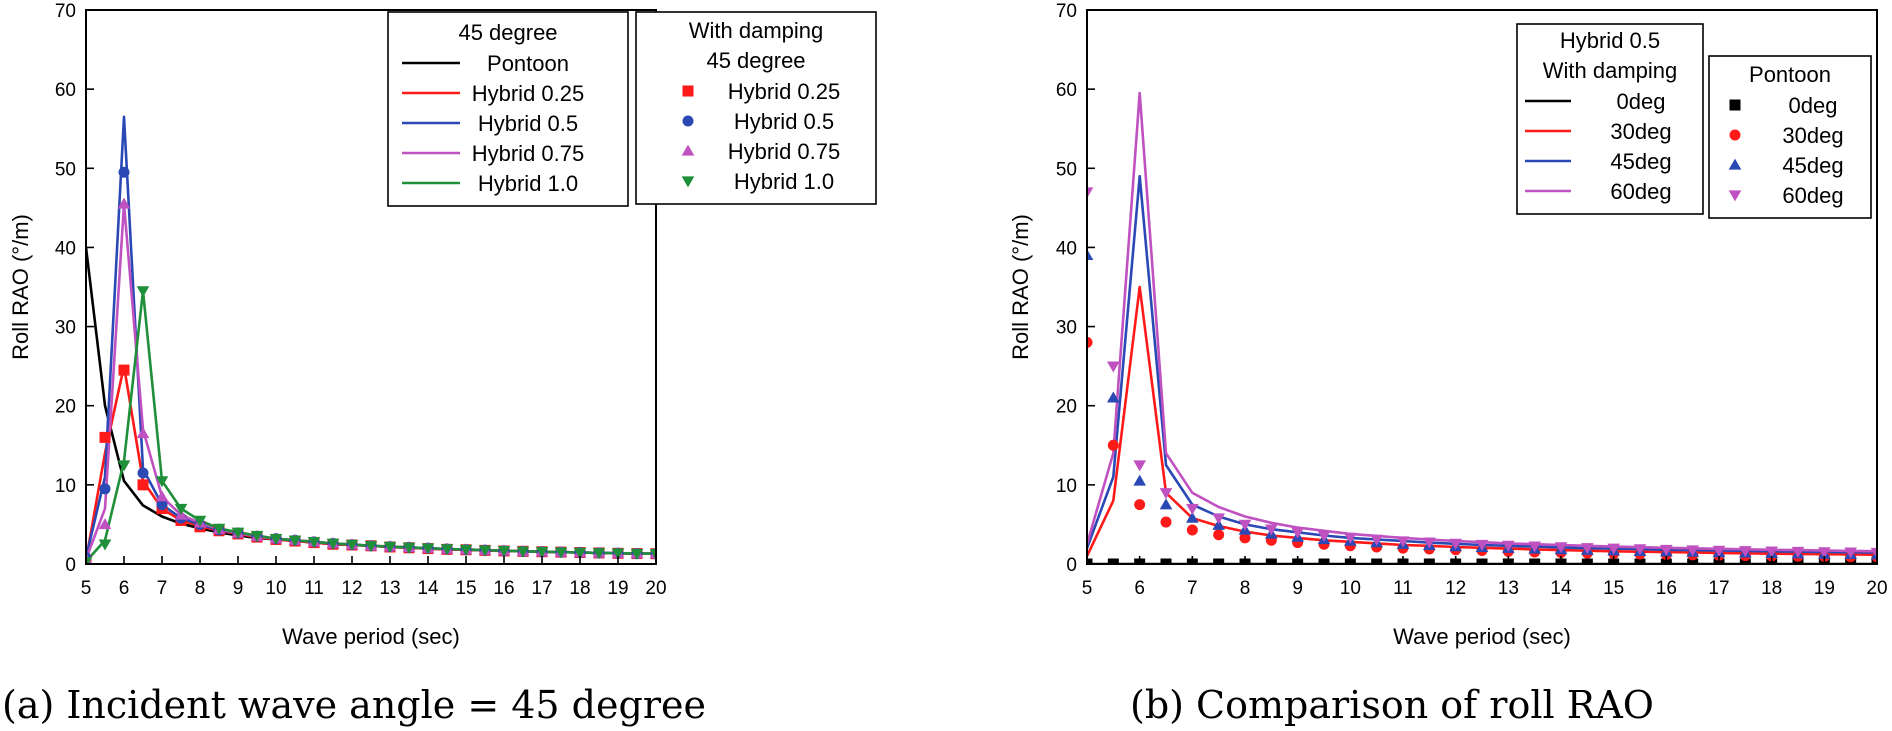 Image resolution: width=1892 pixels, height=731 pixels. What do you see at coordinates (528, 63) in the screenshot?
I see `legend-label: Pontoon` at bounding box center [528, 63].